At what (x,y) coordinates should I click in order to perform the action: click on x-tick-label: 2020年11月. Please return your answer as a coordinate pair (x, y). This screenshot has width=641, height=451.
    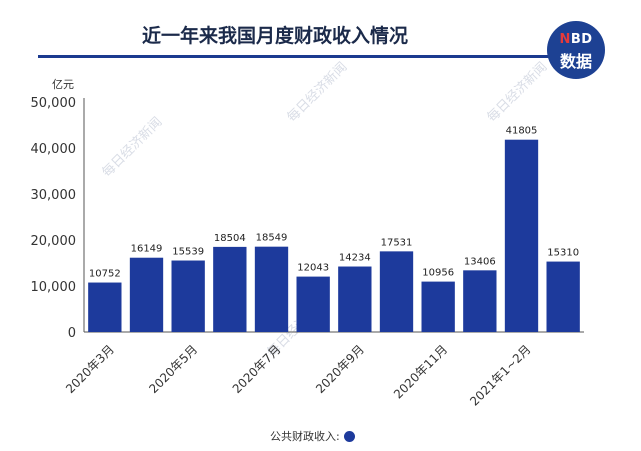
    Looking at the image, I should click on (420, 371).